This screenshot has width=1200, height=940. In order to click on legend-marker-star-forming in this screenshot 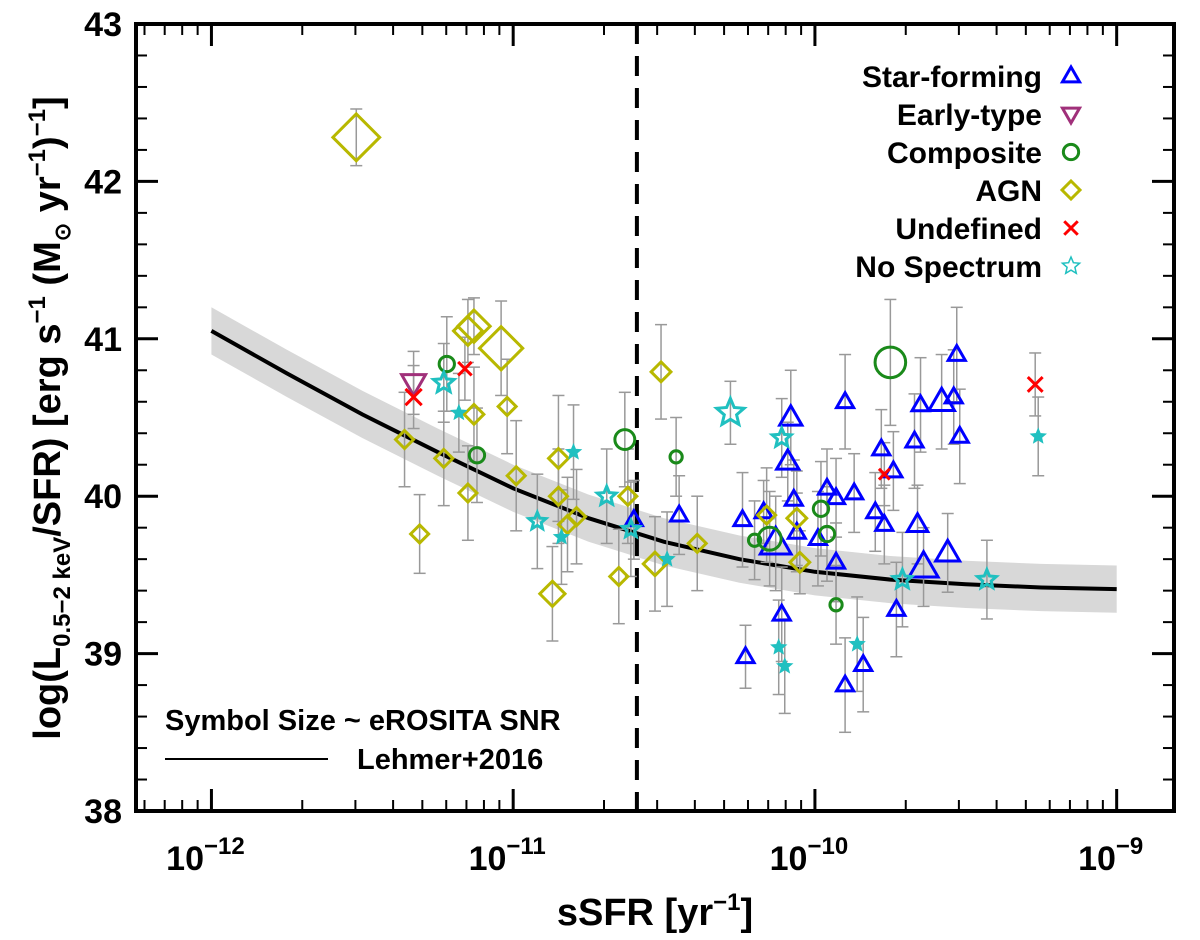, I will do `click(1071, 73)`.